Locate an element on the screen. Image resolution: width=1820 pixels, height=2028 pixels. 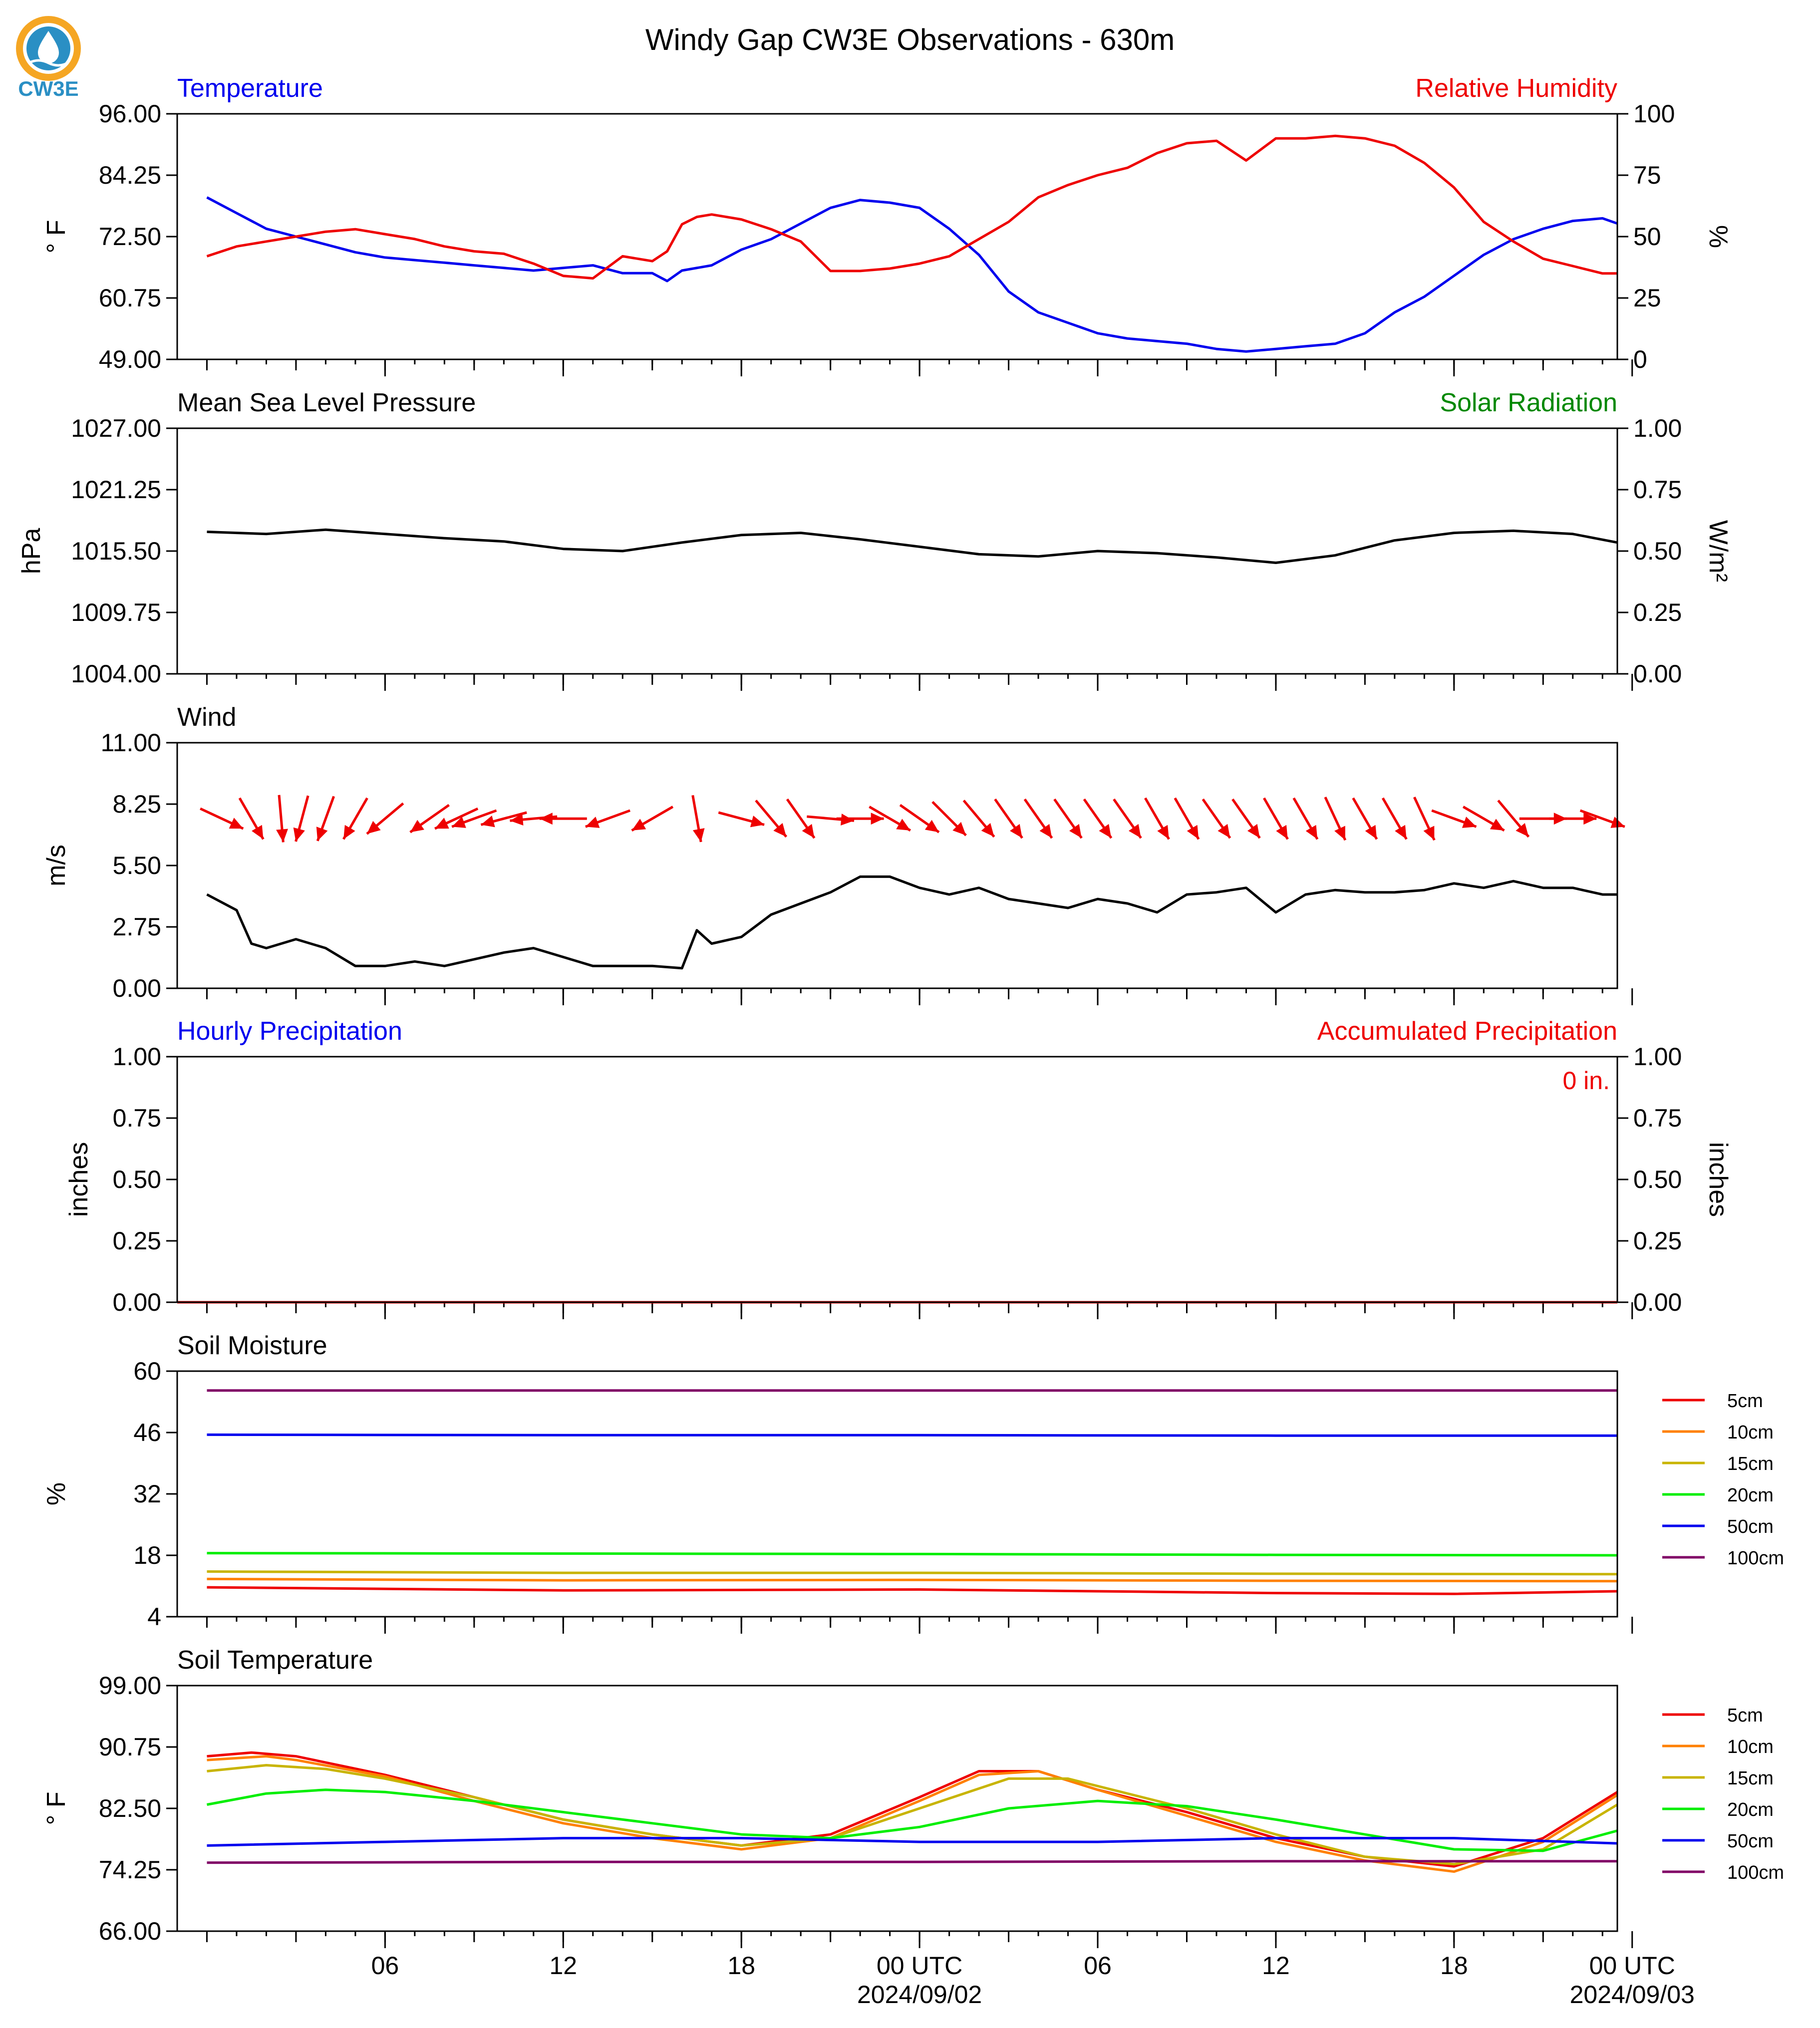
legend-label: 15cm is located at coordinates (1750, 1463).